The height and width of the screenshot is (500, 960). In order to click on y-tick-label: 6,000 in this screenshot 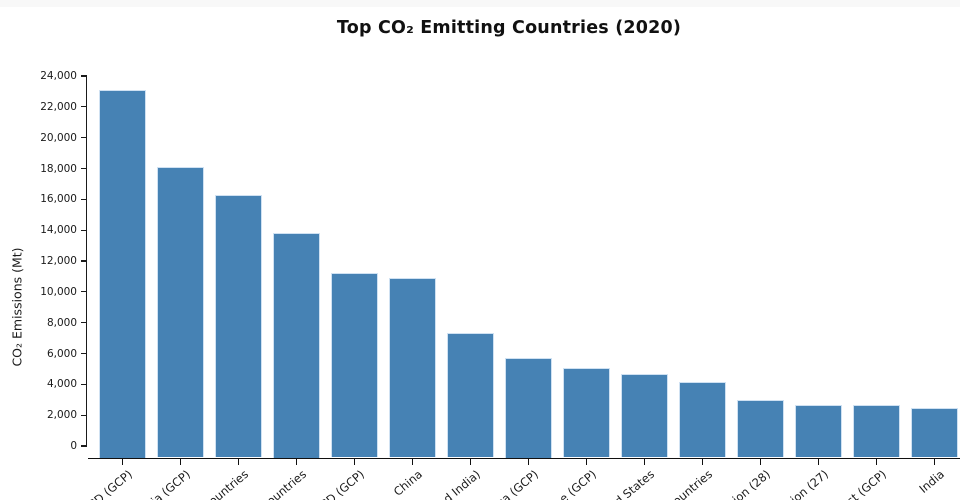, I will do `click(61, 353)`.